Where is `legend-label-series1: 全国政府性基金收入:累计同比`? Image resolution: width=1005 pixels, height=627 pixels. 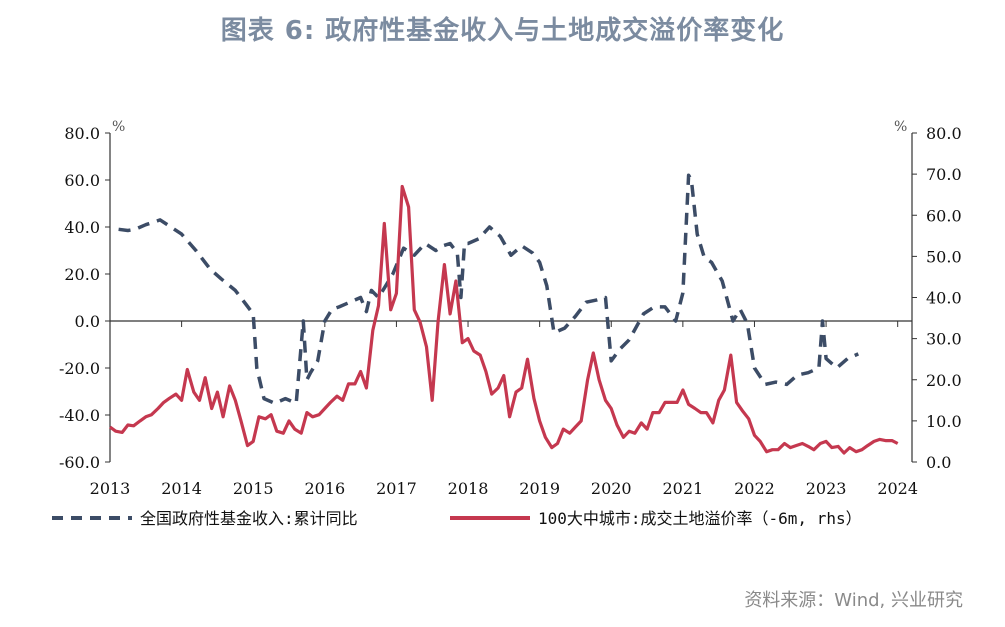 legend-label-series1: 全国政府性基金收入:累计同比 is located at coordinates (249, 518).